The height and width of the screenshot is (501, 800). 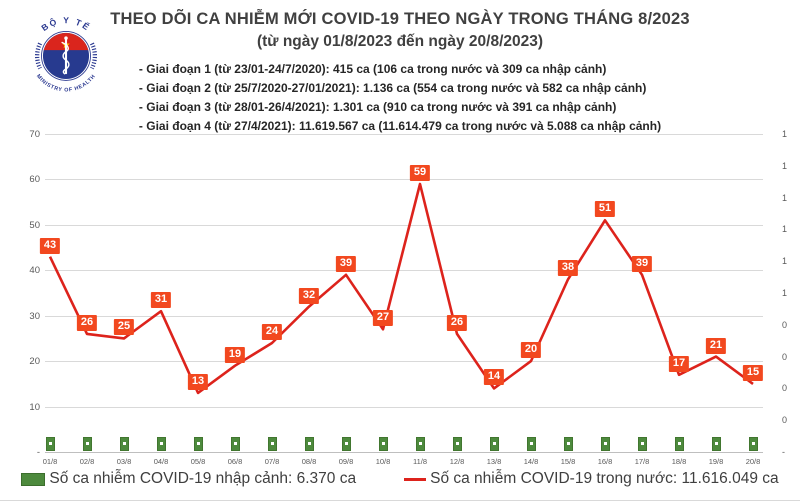 What do you see at coordinates (33, 479) in the screenshot?
I see `imported-cases-swatch-icon` at bounding box center [33, 479].